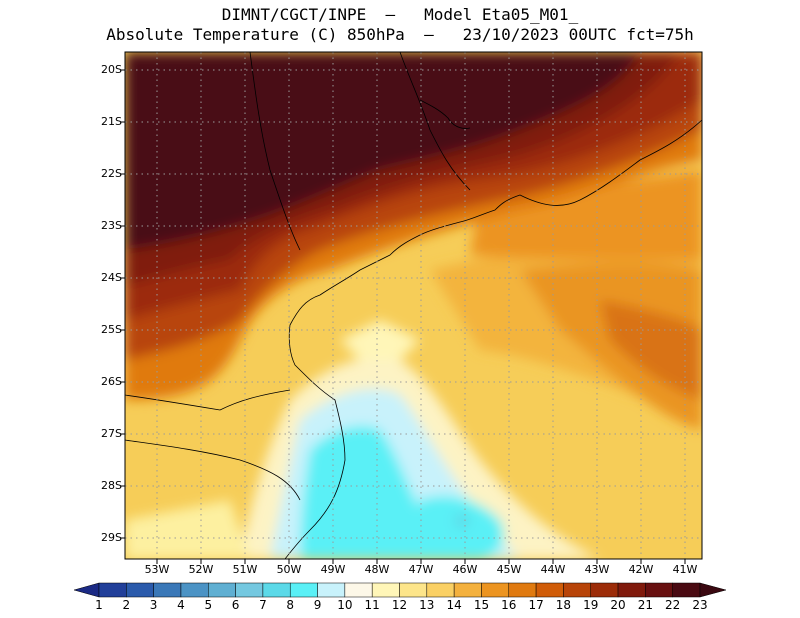  I want to click on colorbar-label-14: 14, so click(454, 605).